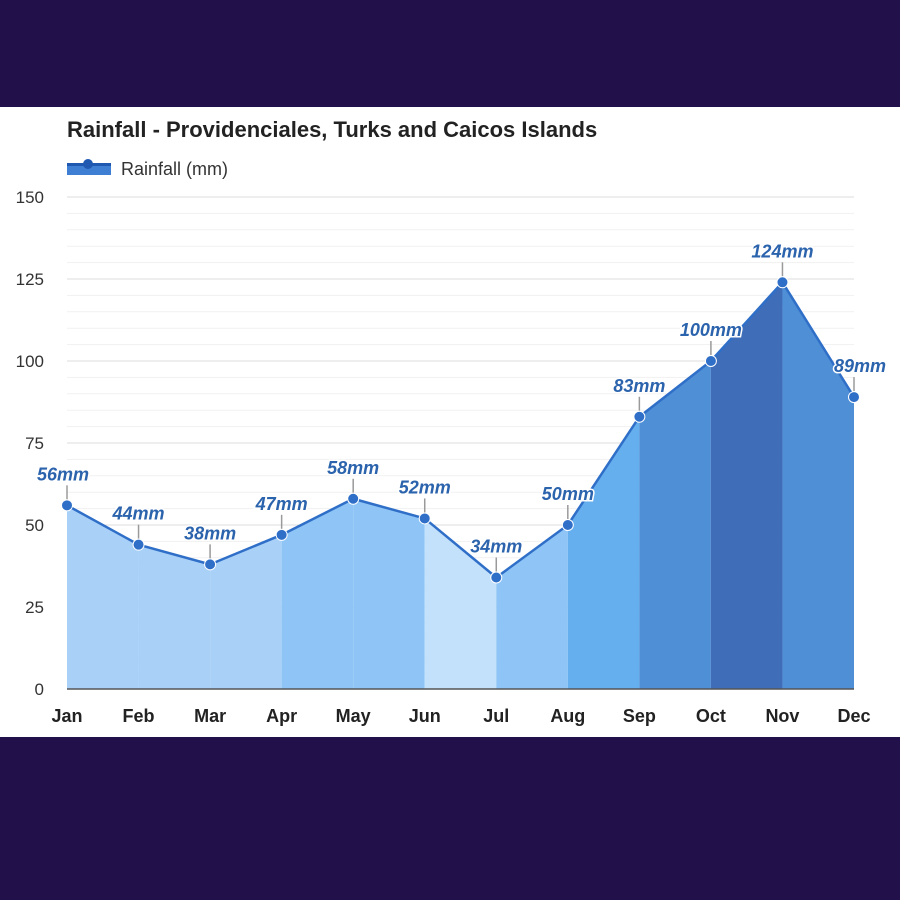  I want to click on data-label: 83mm, so click(639, 386).